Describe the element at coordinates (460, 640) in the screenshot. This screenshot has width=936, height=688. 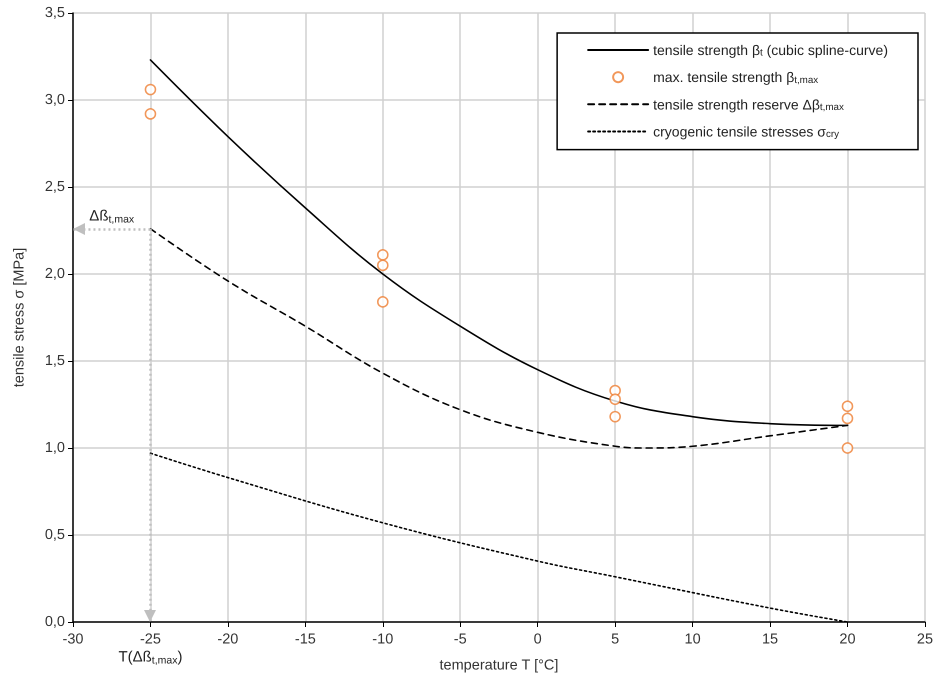
I see `x-tick-label: -5` at that location.